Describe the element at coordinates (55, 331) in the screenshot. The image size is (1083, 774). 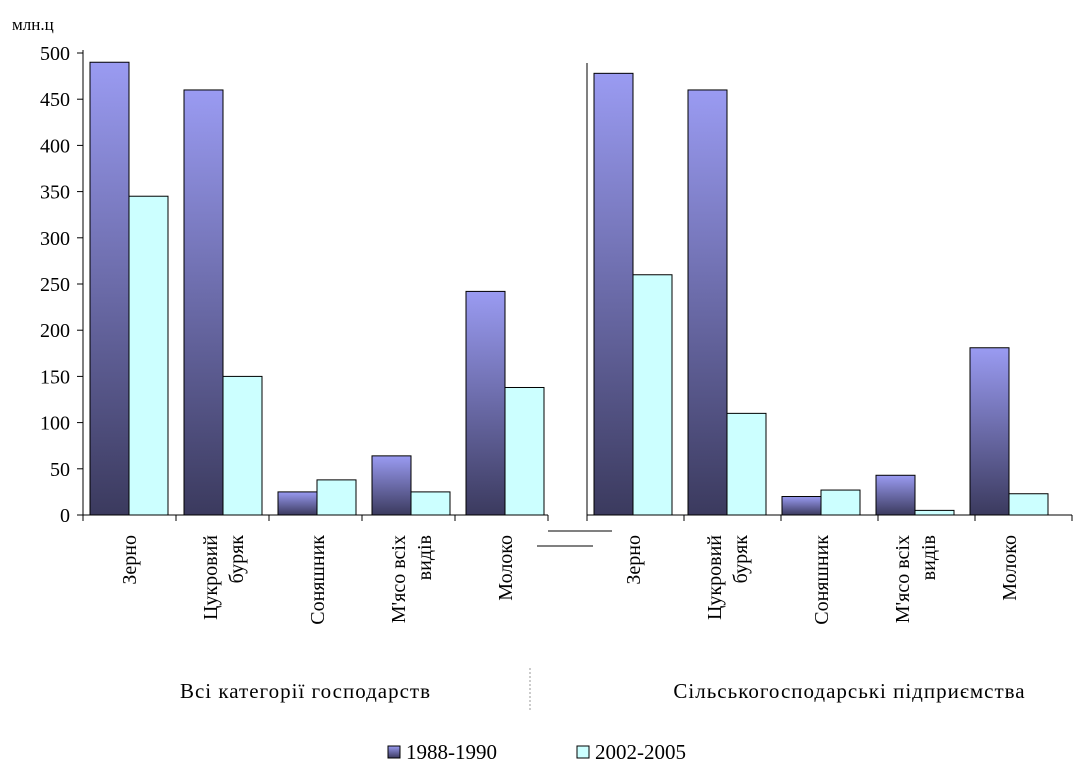
I see `y-tick-label: 200` at that location.